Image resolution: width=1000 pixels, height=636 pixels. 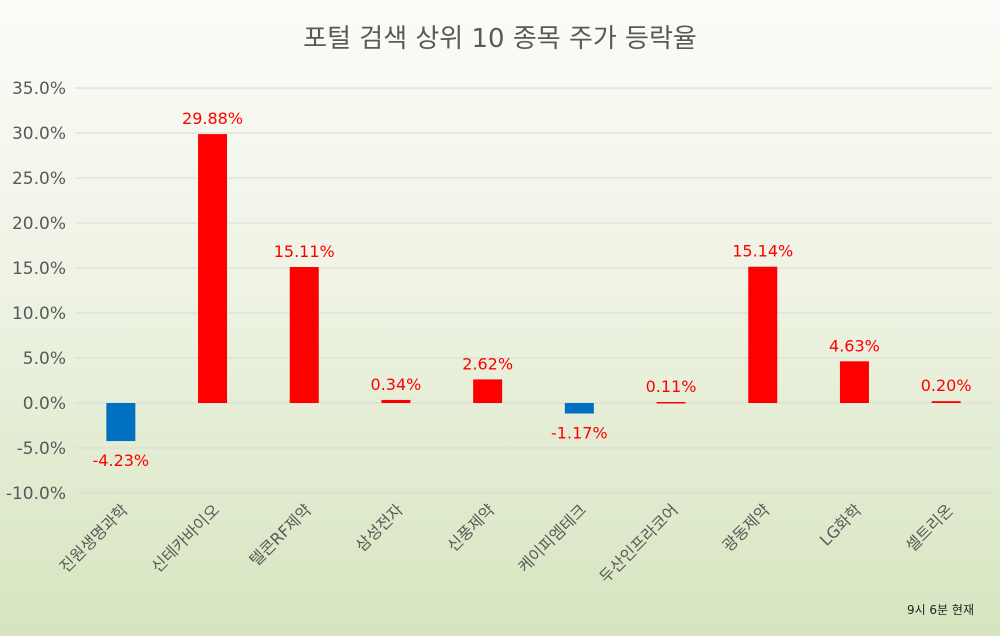 What do you see at coordinates (39, 224) in the screenshot?
I see `y-tick-label: 20.0%` at bounding box center [39, 224].